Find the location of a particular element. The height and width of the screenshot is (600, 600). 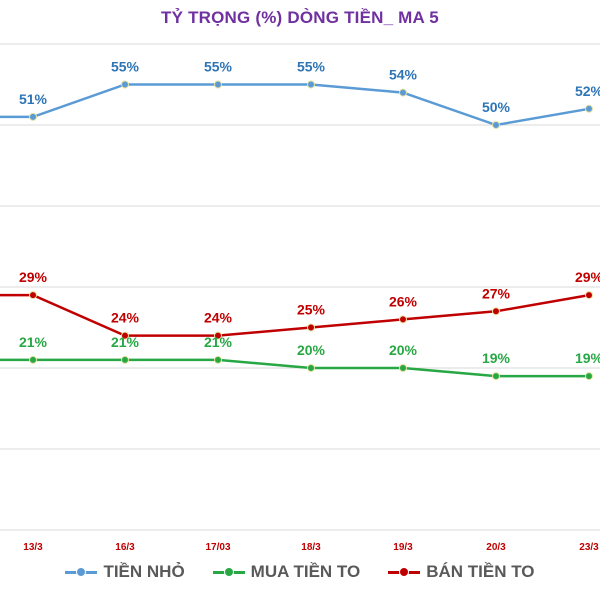

legend: TIỀN NHỎ MUA TIỀN TO BÁN TIỀN TO is located at coordinates (300, 572).